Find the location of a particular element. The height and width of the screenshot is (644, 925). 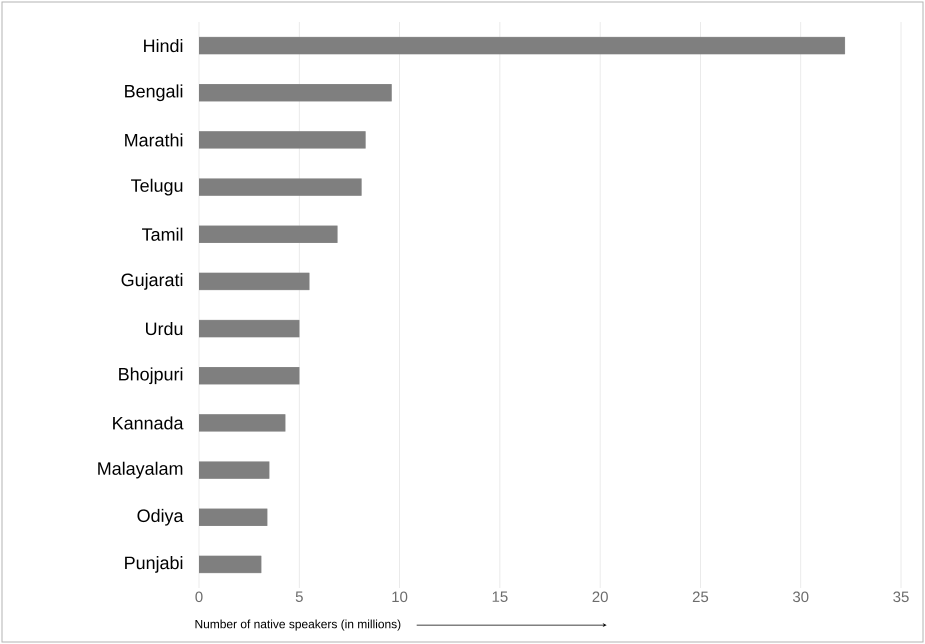

y-tick-label: Bengali is located at coordinates (153, 93).